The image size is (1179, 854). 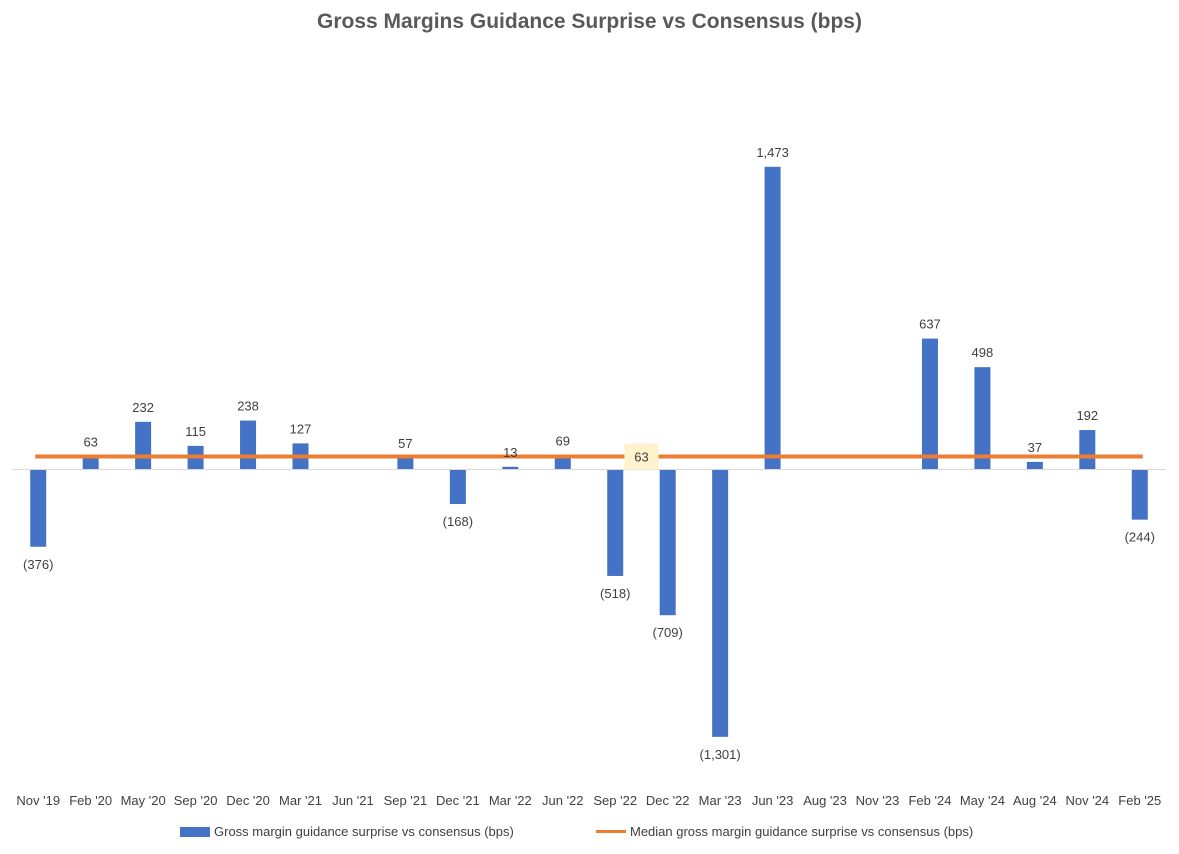 What do you see at coordinates (929, 800) in the screenshot?
I see `x-tick-label: Feb '24` at bounding box center [929, 800].